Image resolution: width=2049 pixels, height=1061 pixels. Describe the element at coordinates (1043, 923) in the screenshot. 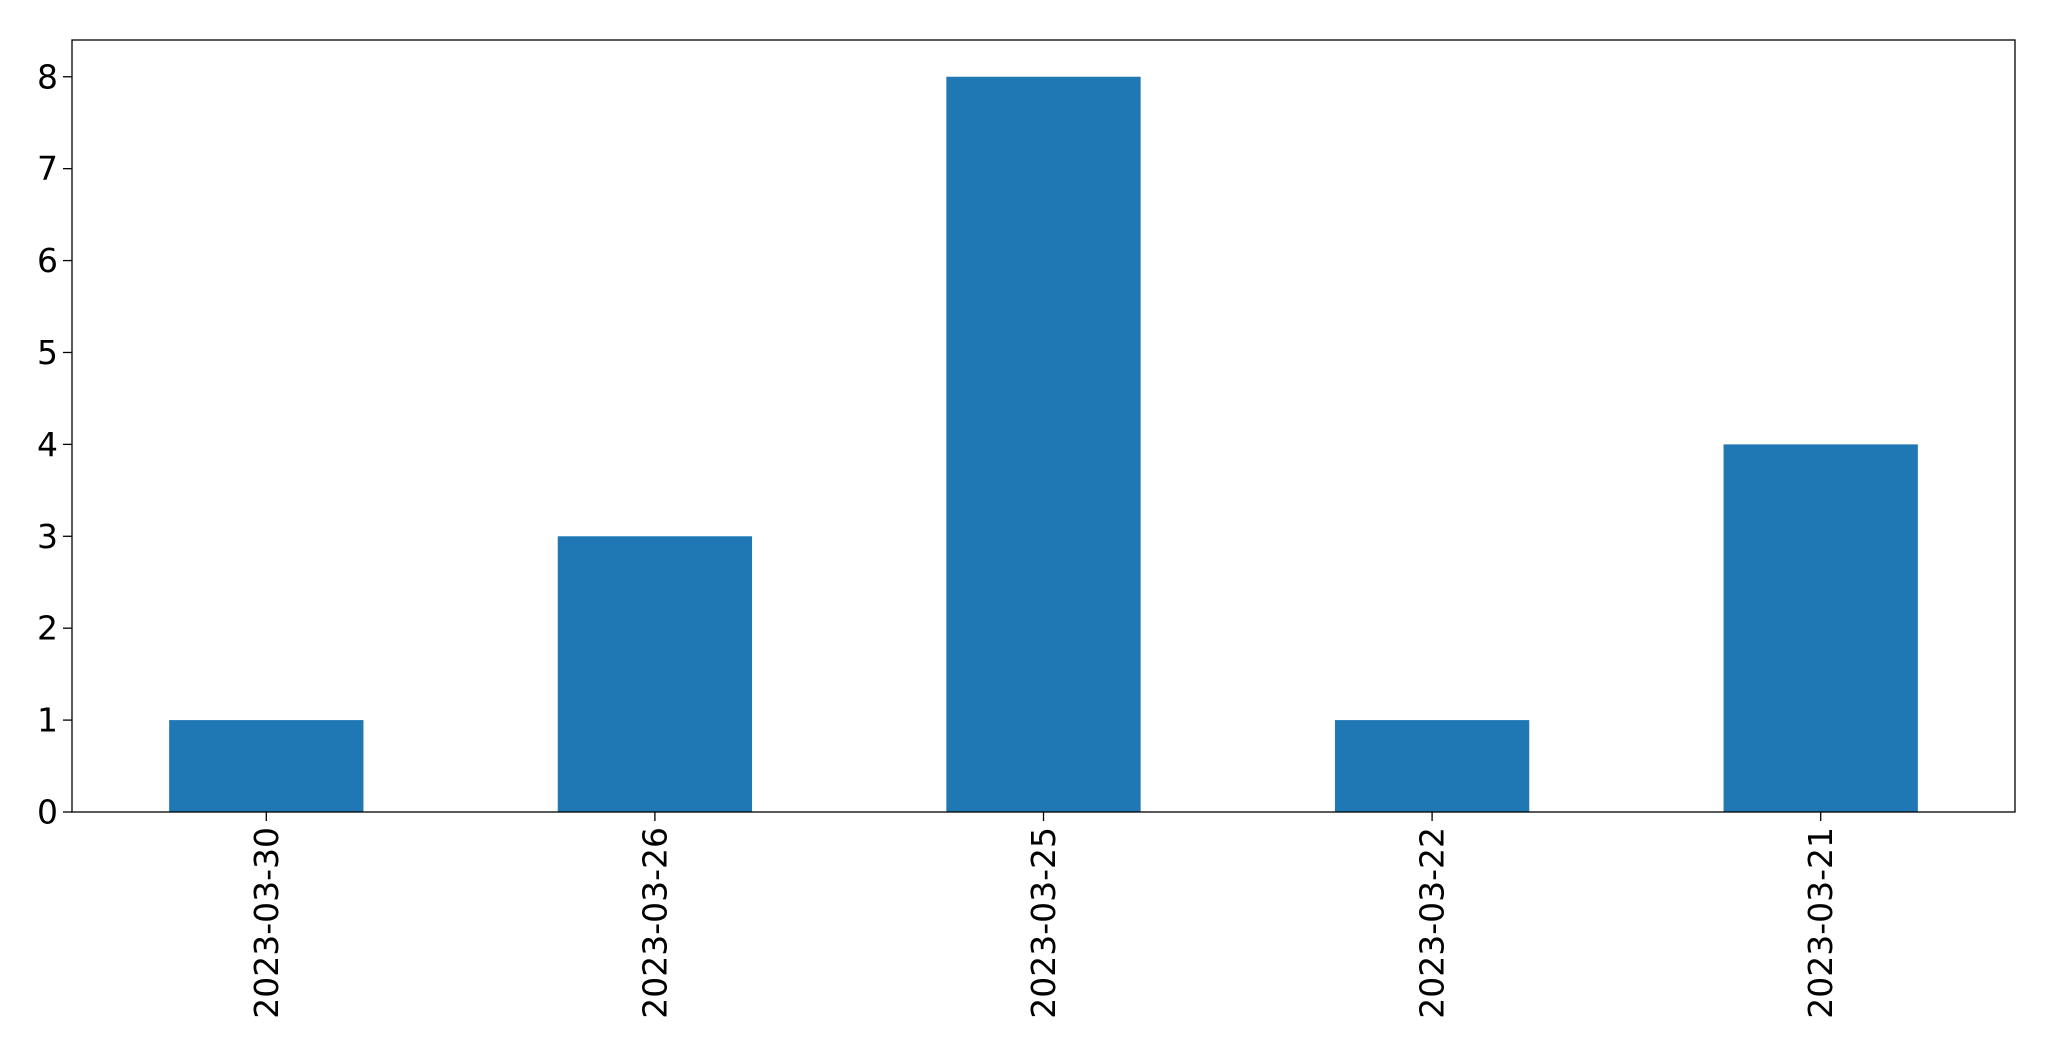

I see `x-tick-label: 2023-03-25` at that location.